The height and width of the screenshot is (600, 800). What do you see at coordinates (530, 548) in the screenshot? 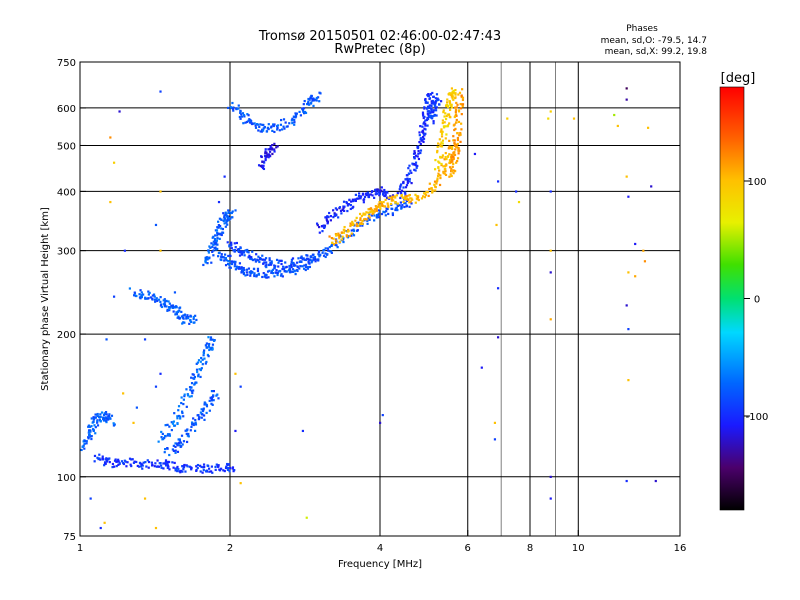
I see `x-tick-label: 8` at bounding box center [530, 548].